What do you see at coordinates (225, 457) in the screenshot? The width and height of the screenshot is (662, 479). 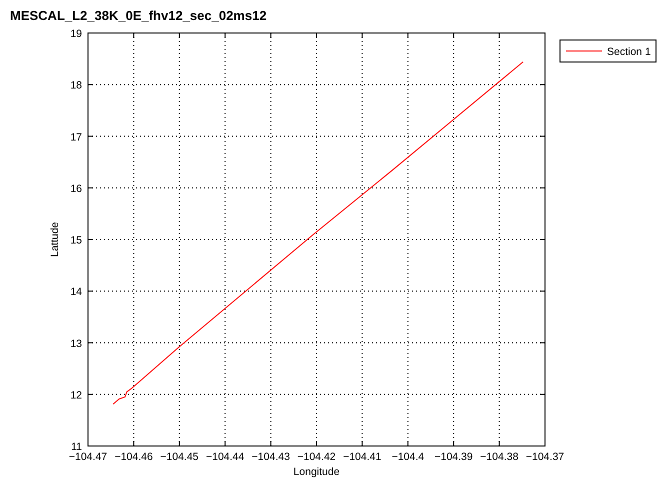 I see `x-tick-label: −104.44` at bounding box center [225, 457].